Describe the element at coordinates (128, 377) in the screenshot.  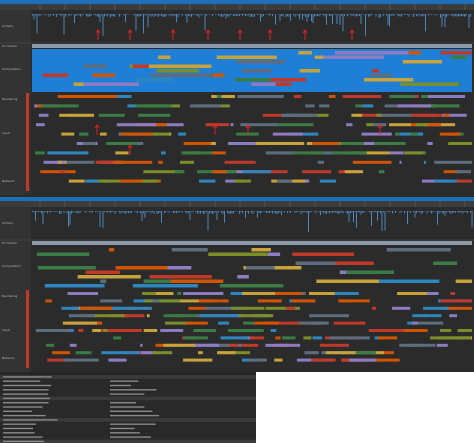
I see `detail-row` at that location.